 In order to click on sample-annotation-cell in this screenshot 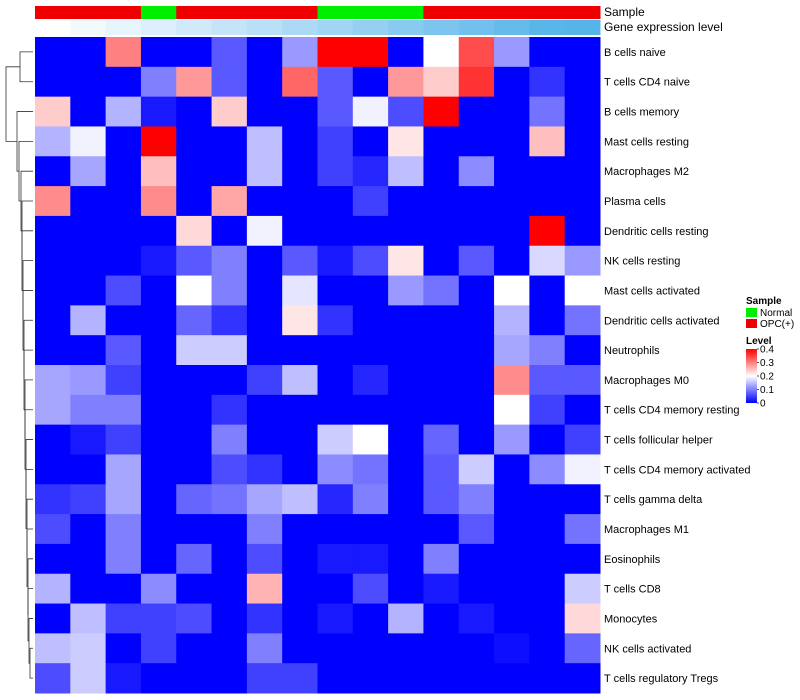, I will do `click(476, 12)`.